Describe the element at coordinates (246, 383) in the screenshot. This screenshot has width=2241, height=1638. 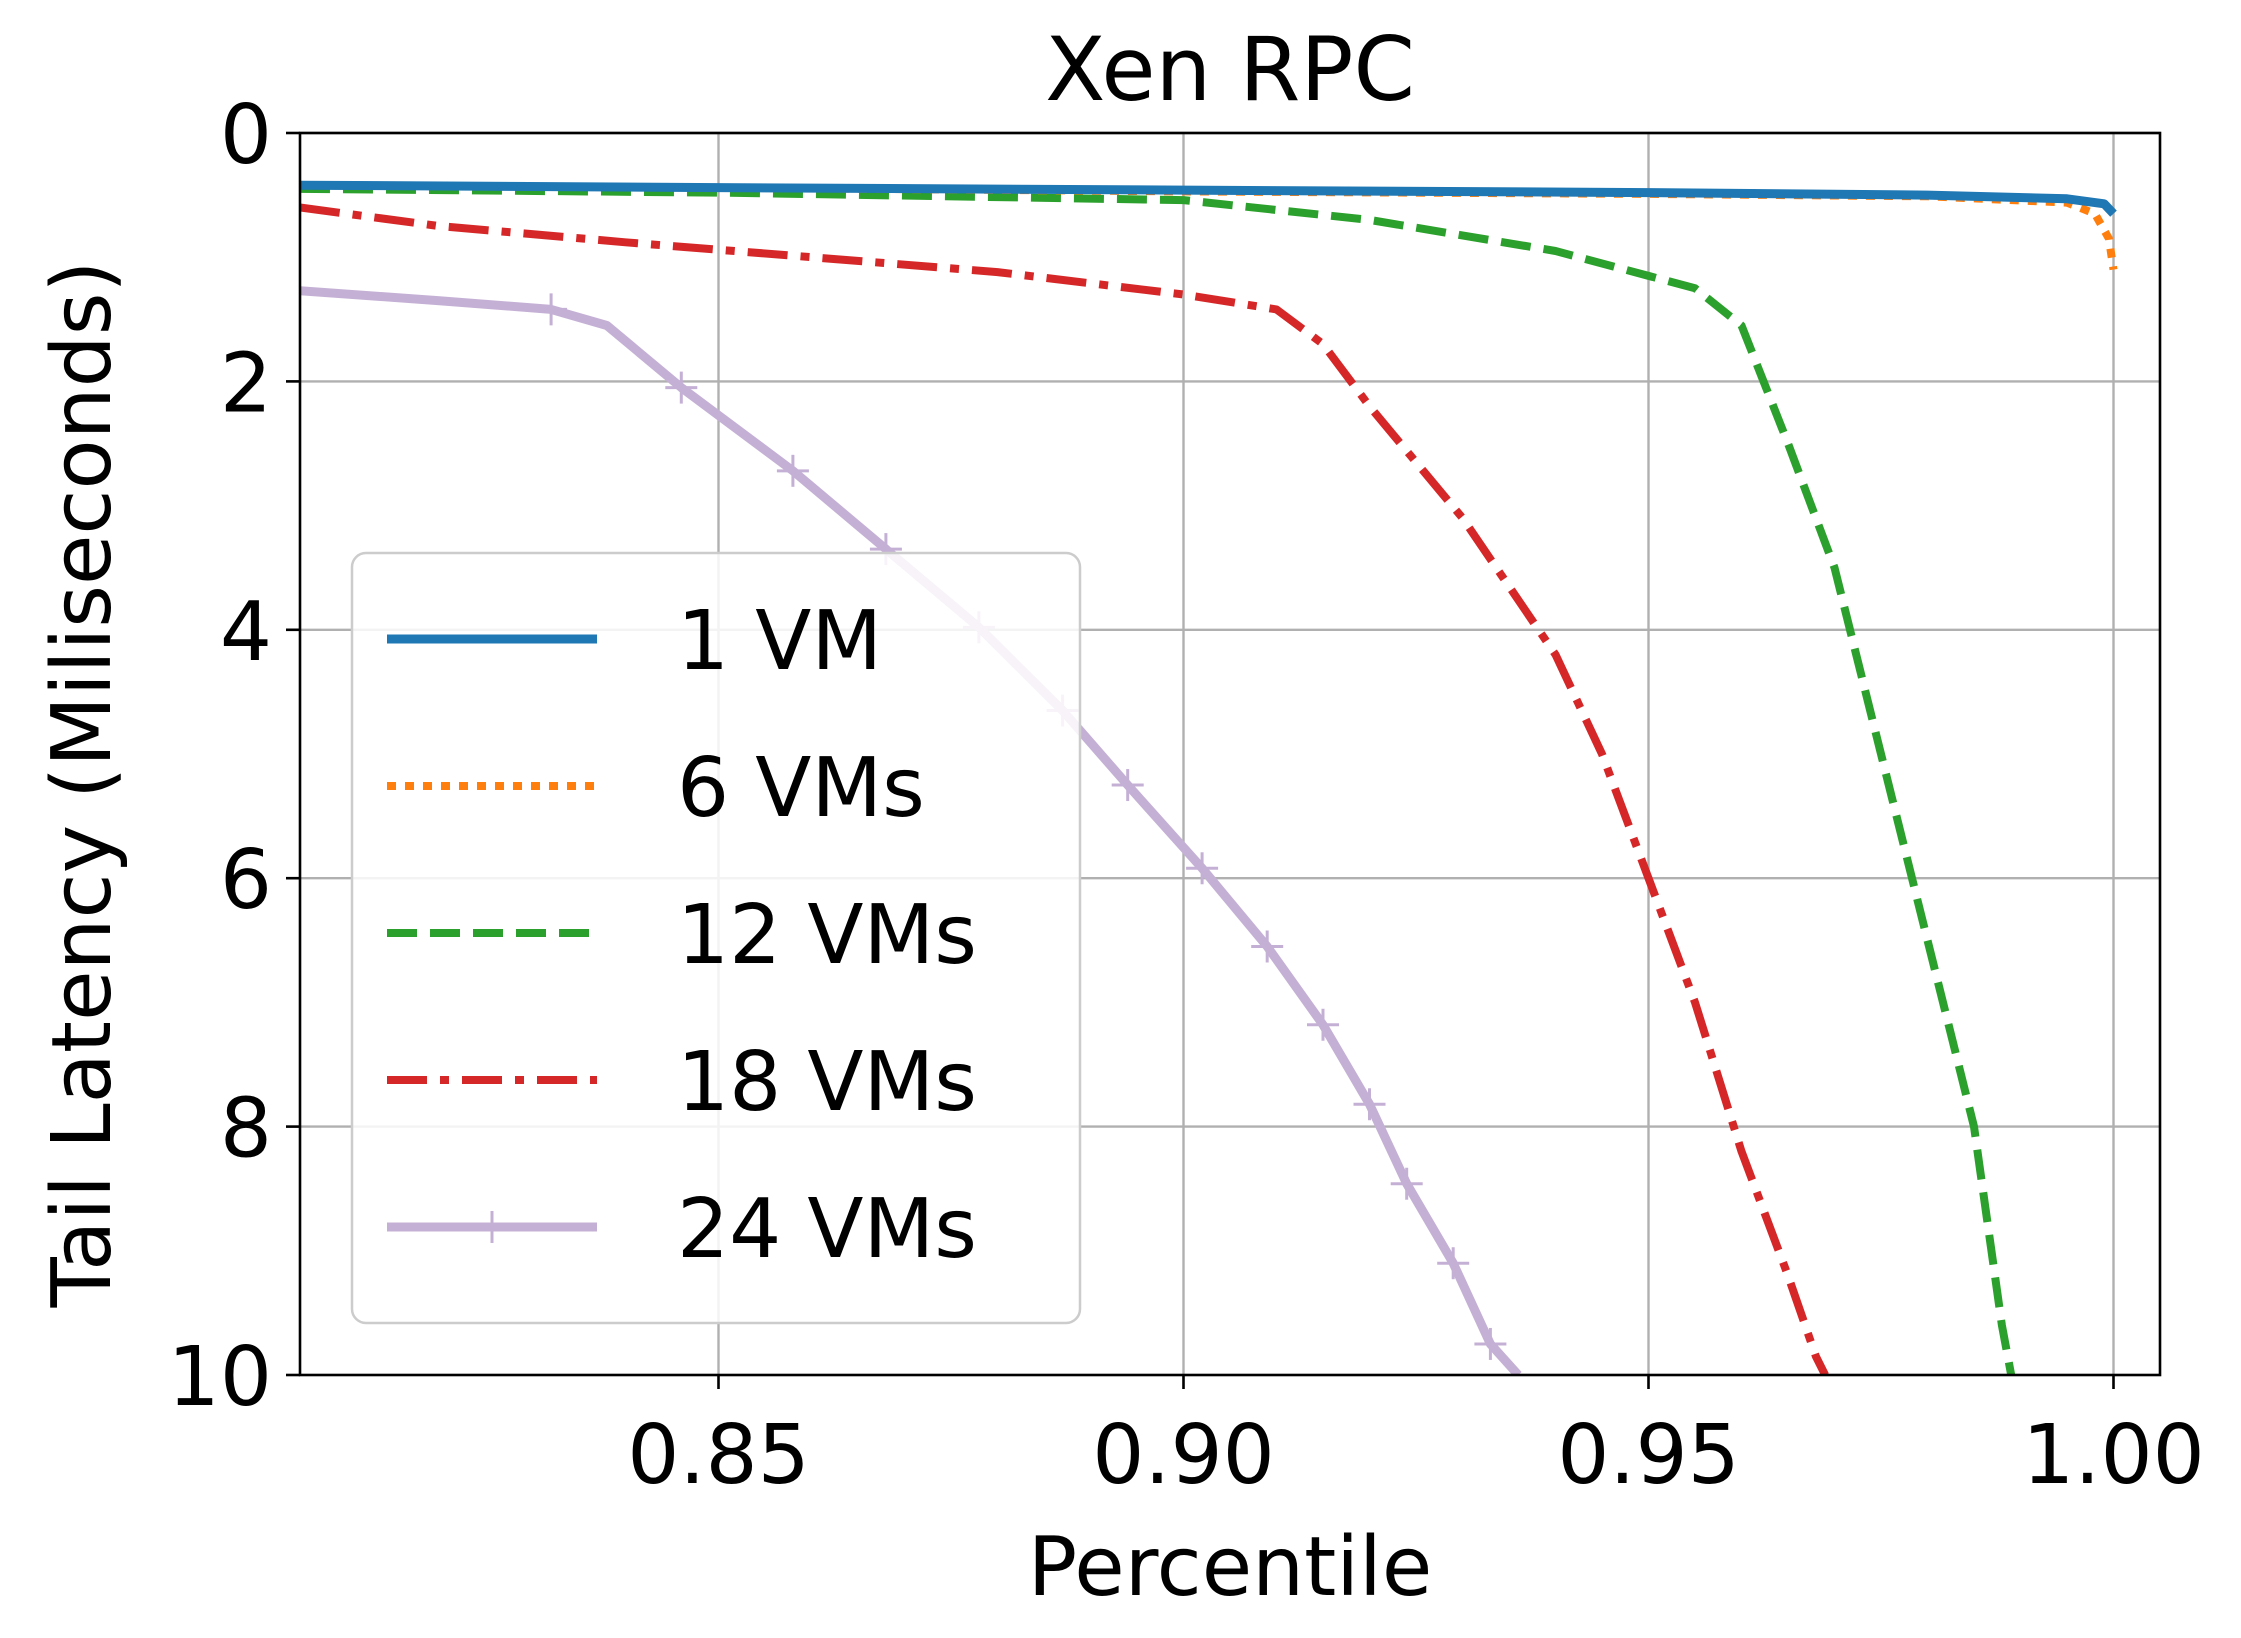
I see `y-tick-label: 2` at that location.